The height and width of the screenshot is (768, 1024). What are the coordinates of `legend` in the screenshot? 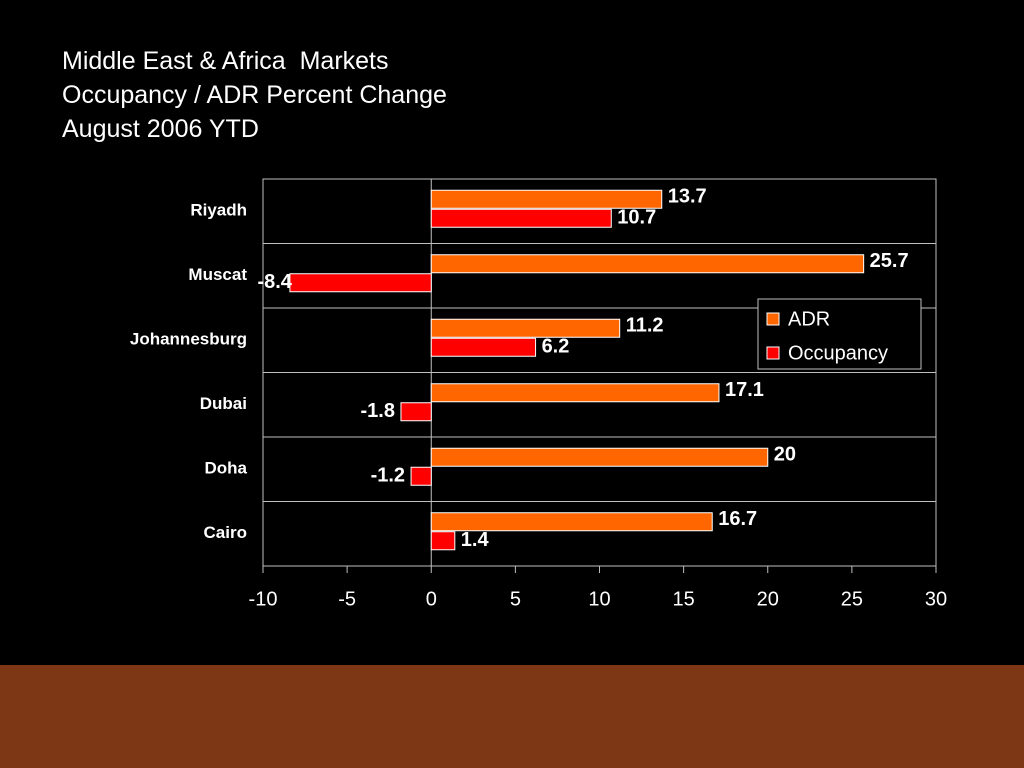 It's located at (839, 334).